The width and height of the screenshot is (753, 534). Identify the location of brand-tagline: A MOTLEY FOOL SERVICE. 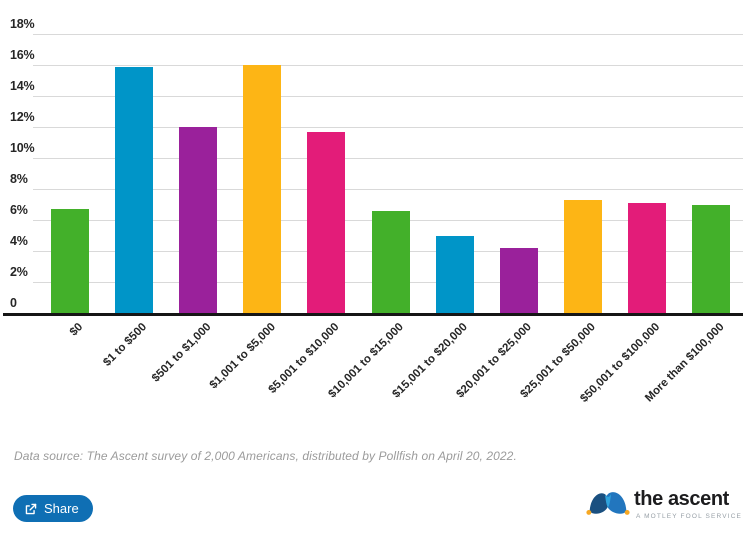
(689, 516).